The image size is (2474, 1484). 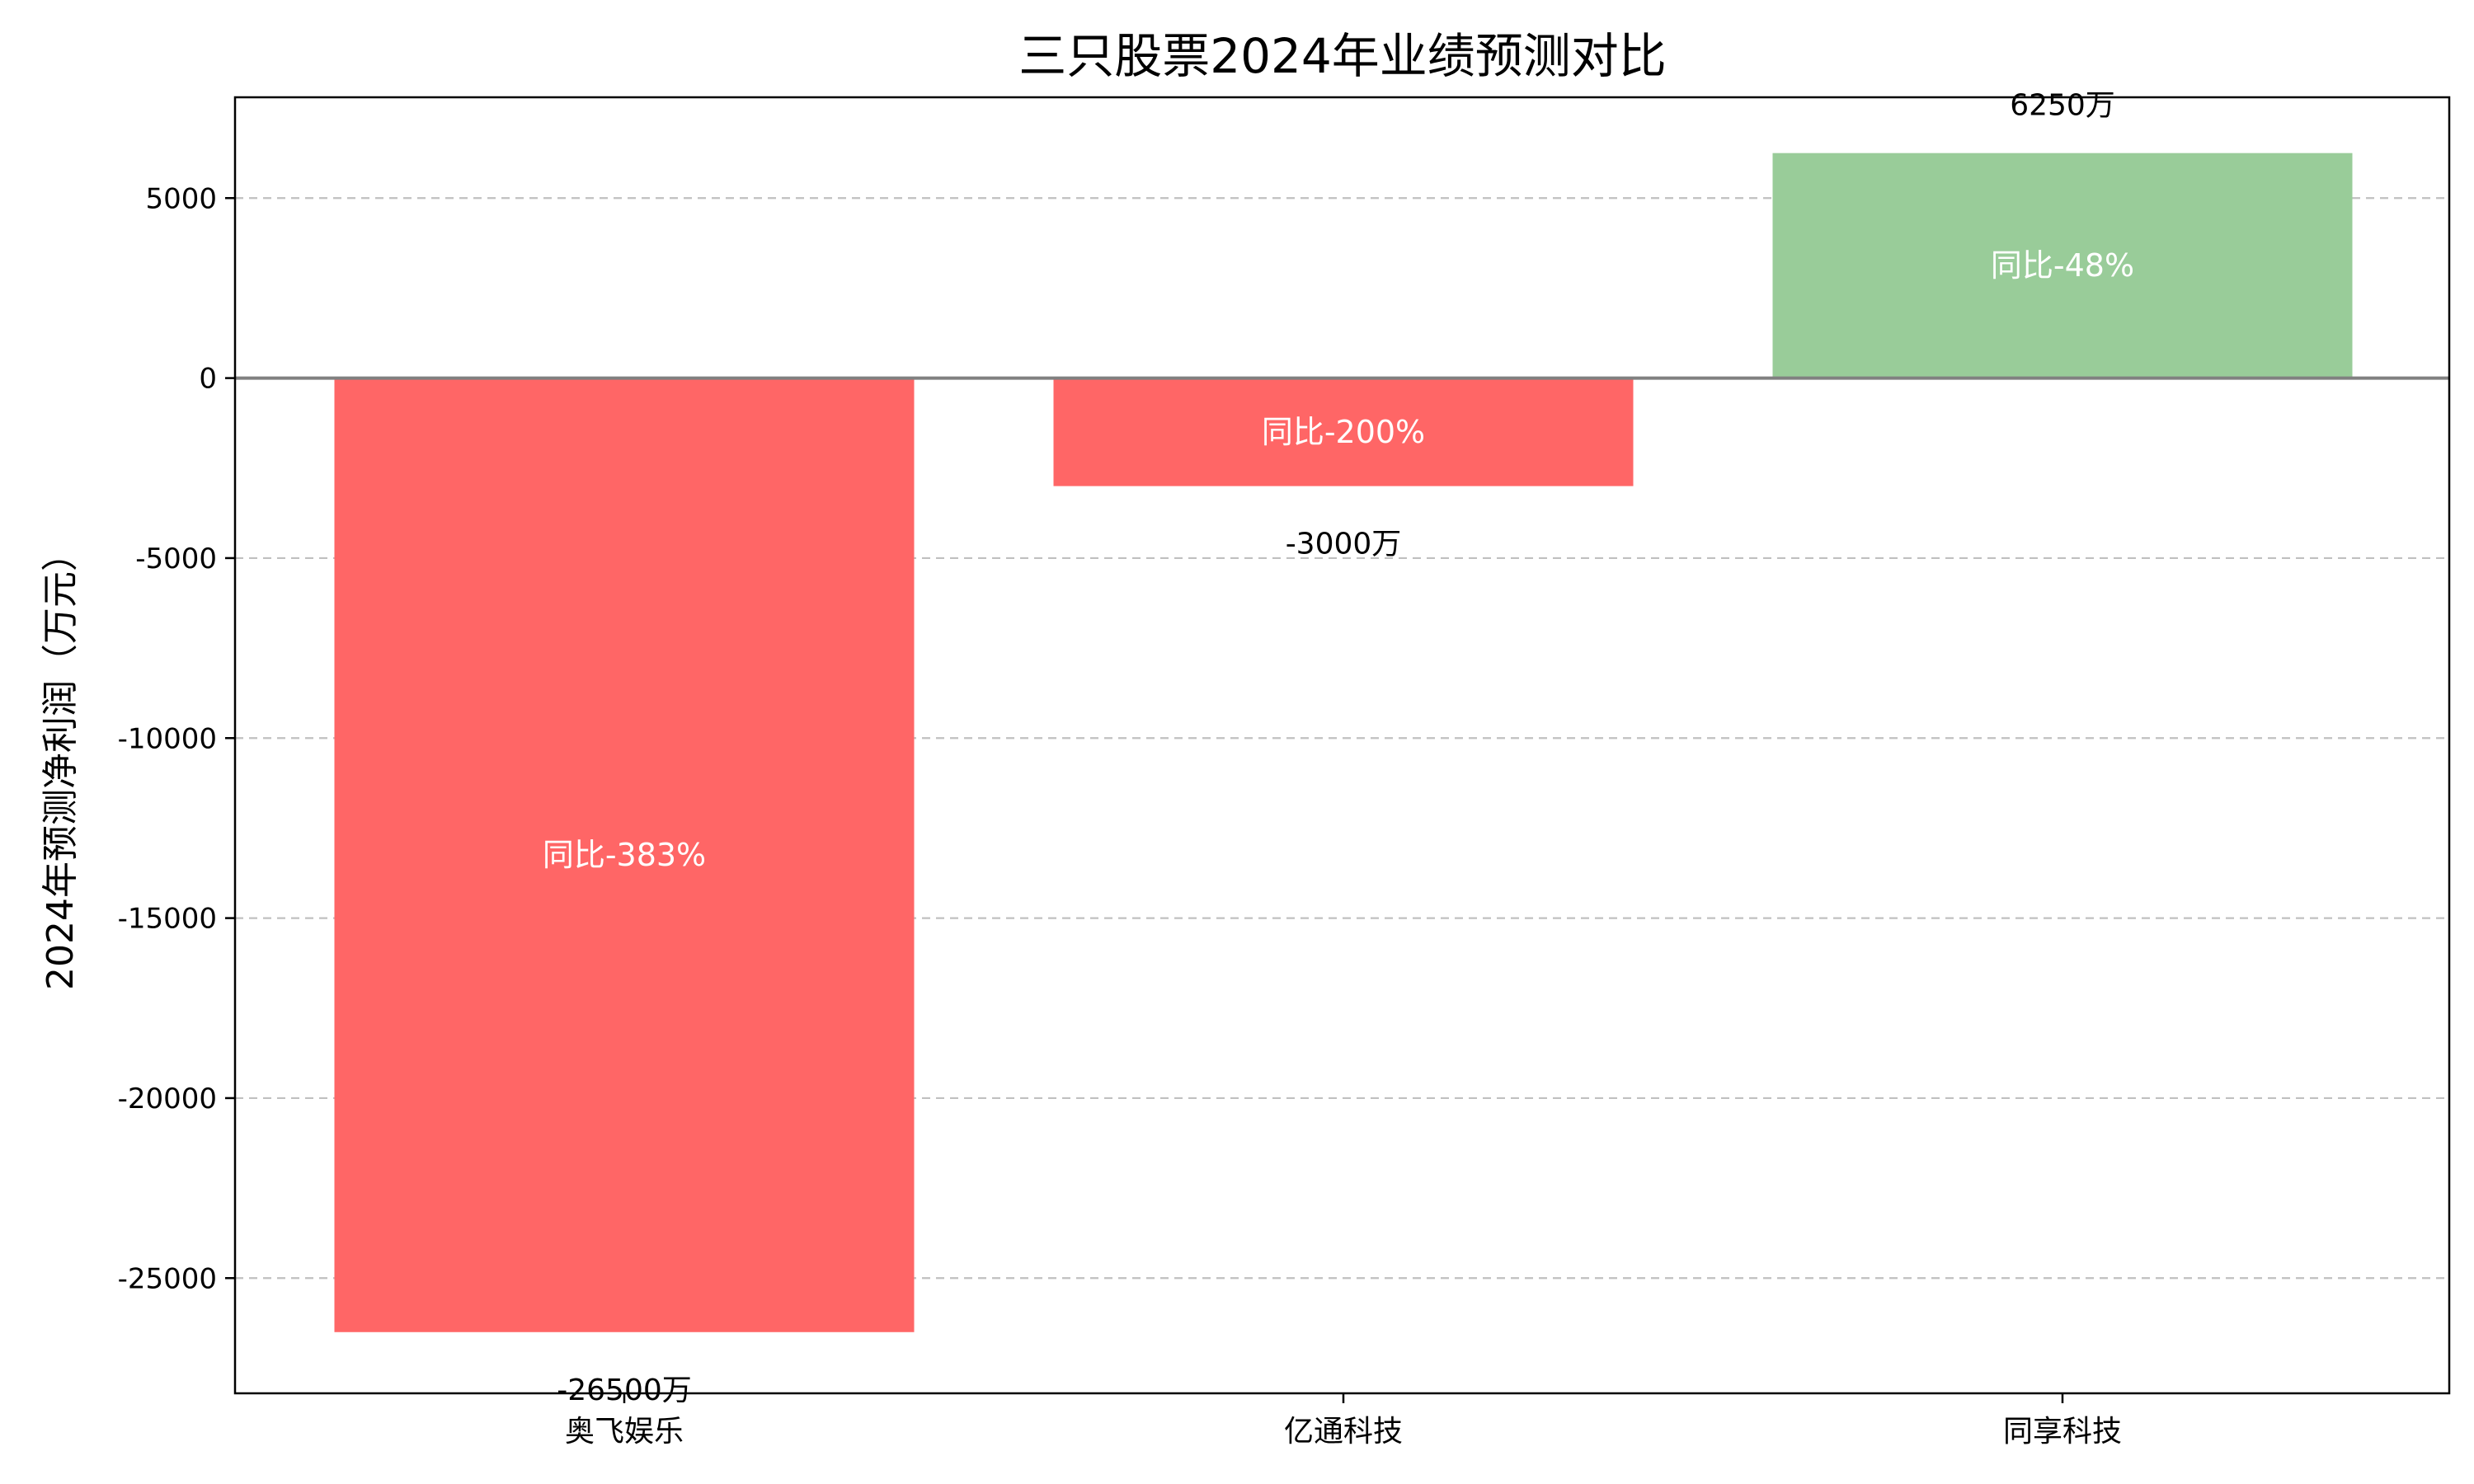 What do you see at coordinates (624, 855) in the screenshot?
I see `yoy-label: 同比-383%` at bounding box center [624, 855].